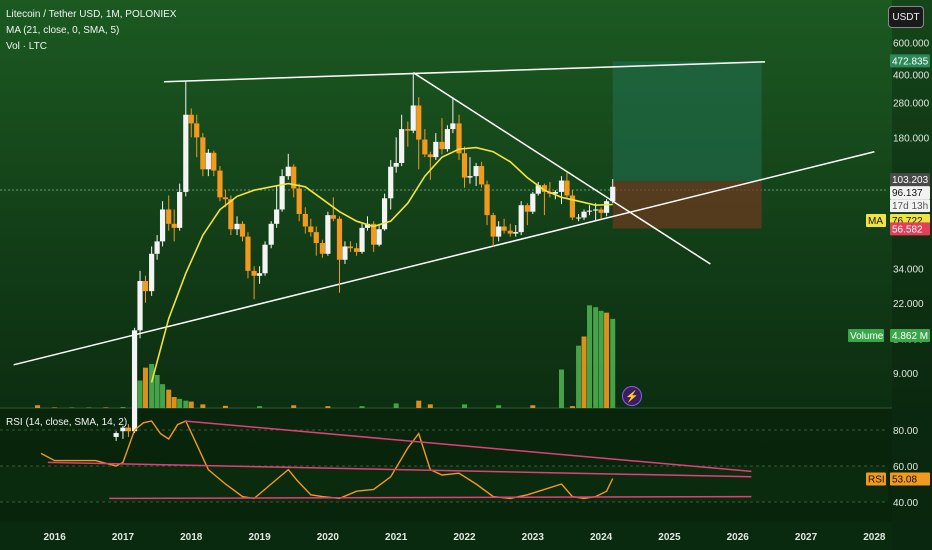  What do you see at coordinates (191, 537) in the screenshot?
I see `time-tick: 2018` at bounding box center [191, 537].